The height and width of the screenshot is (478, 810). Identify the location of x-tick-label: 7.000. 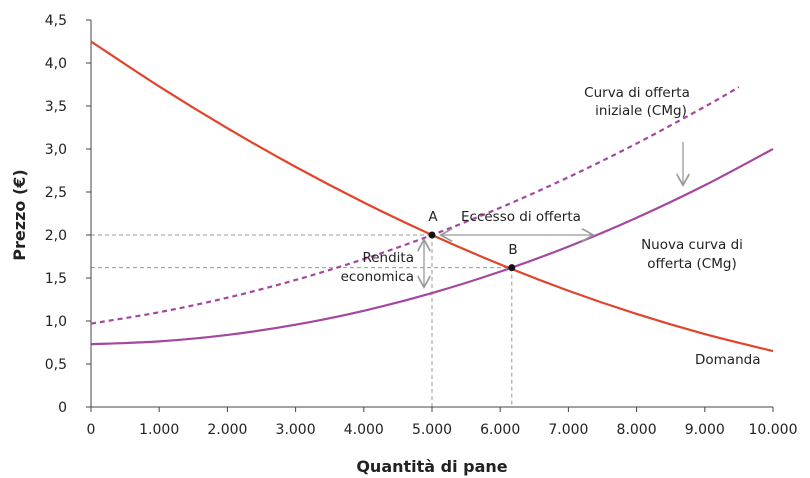
(568, 430).